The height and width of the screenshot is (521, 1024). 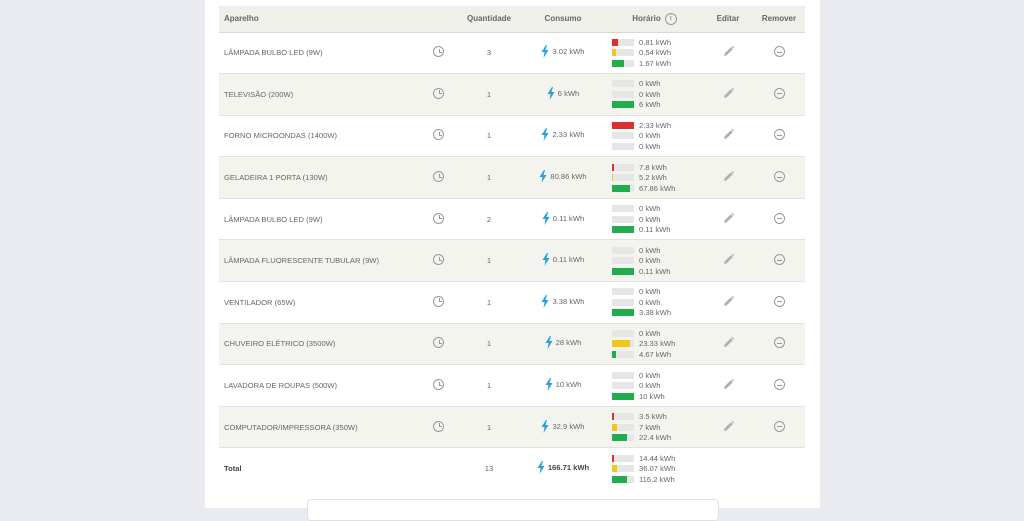 I want to click on schedule-bars: 0 kWh 0 kWh 6 kWh, so click(x=654, y=95).